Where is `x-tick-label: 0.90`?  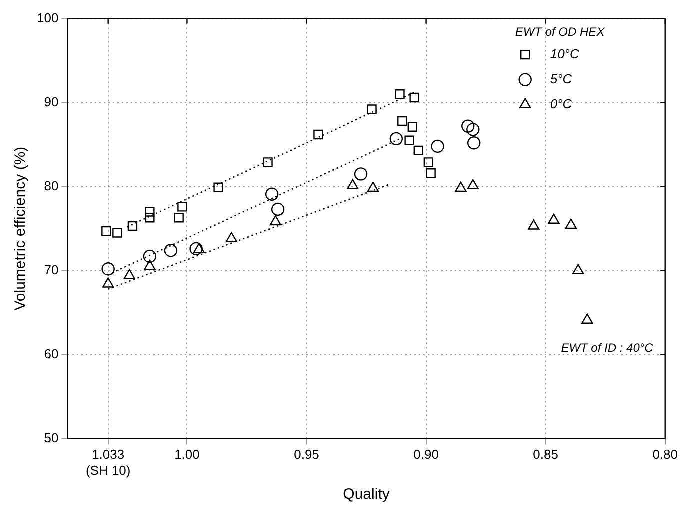 x-tick-label: 0.90 is located at coordinates (426, 454).